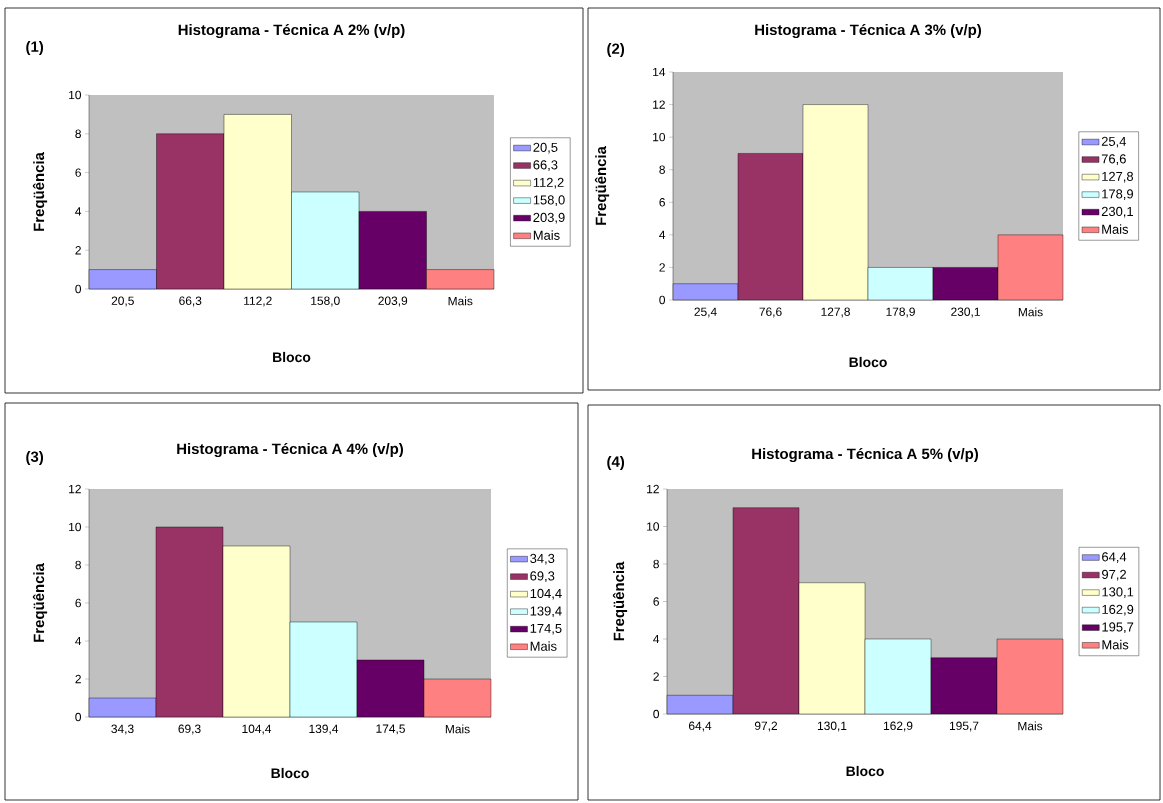 The height and width of the screenshot is (803, 1163). I want to click on legend-label: 25,4, so click(1114, 142).